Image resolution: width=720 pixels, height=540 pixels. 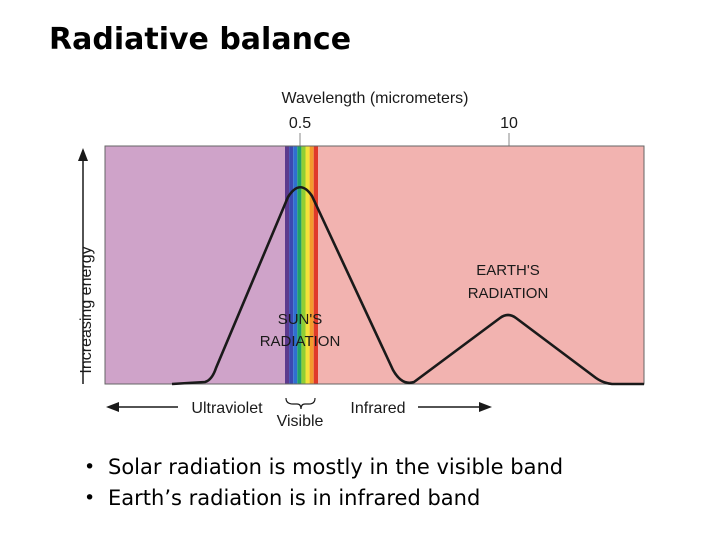 What do you see at coordinates (291, 265) in the screenshot?
I see `spectrum-band-indigo` at bounding box center [291, 265].